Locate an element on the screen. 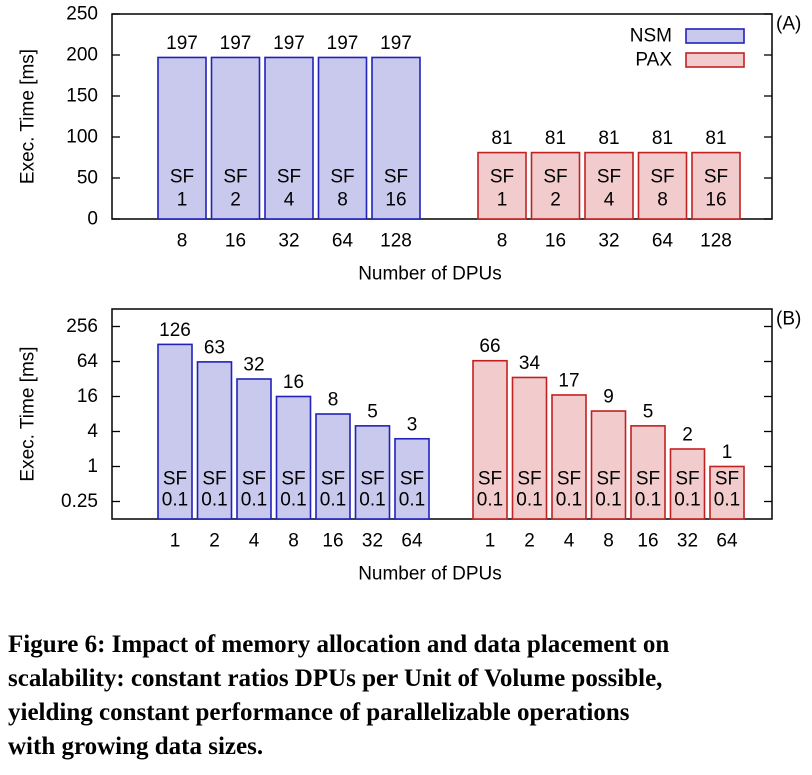  y-tick-label: 150 is located at coordinates (82, 96).